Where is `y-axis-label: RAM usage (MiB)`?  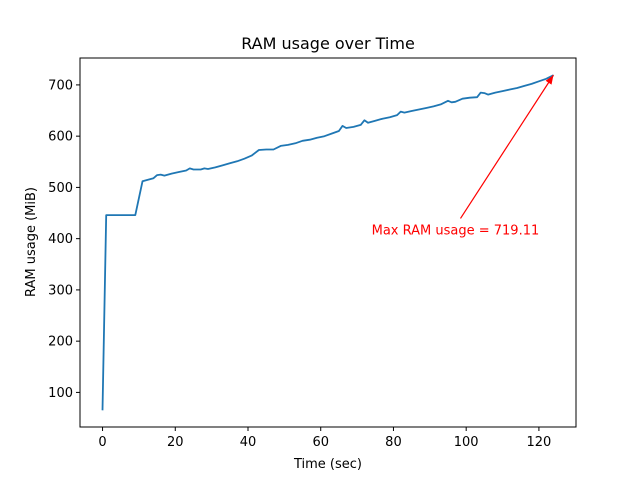
y-axis-label: RAM usage (MiB) is located at coordinates (31, 242).